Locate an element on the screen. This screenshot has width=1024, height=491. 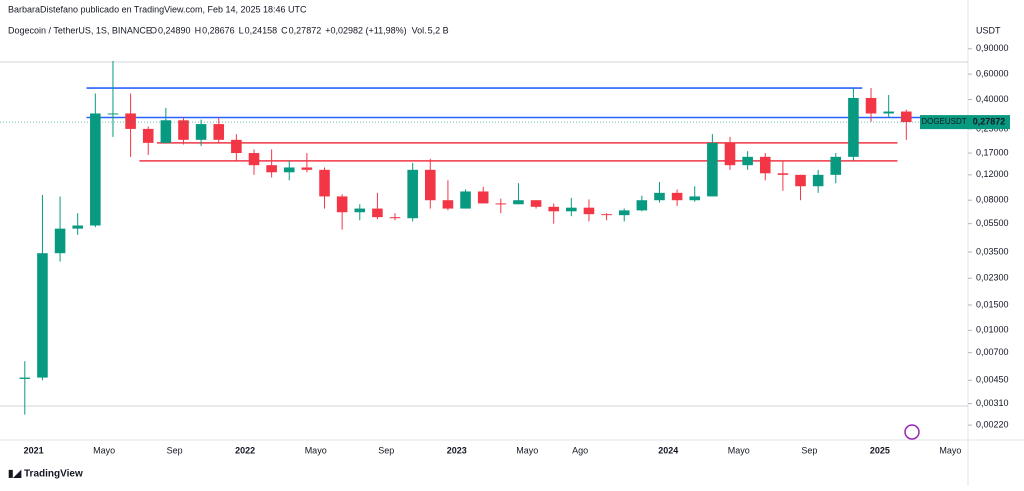
y-tick-label: 0,60000 is located at coordinates (992, 73).